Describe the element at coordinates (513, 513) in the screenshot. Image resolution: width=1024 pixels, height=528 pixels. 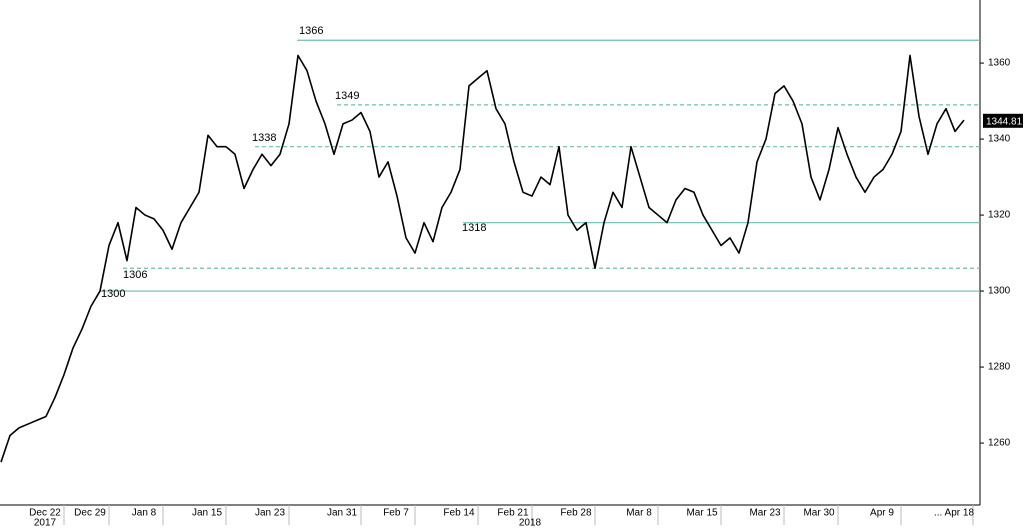
I see `x-tick-label: Feb 21` at that location.